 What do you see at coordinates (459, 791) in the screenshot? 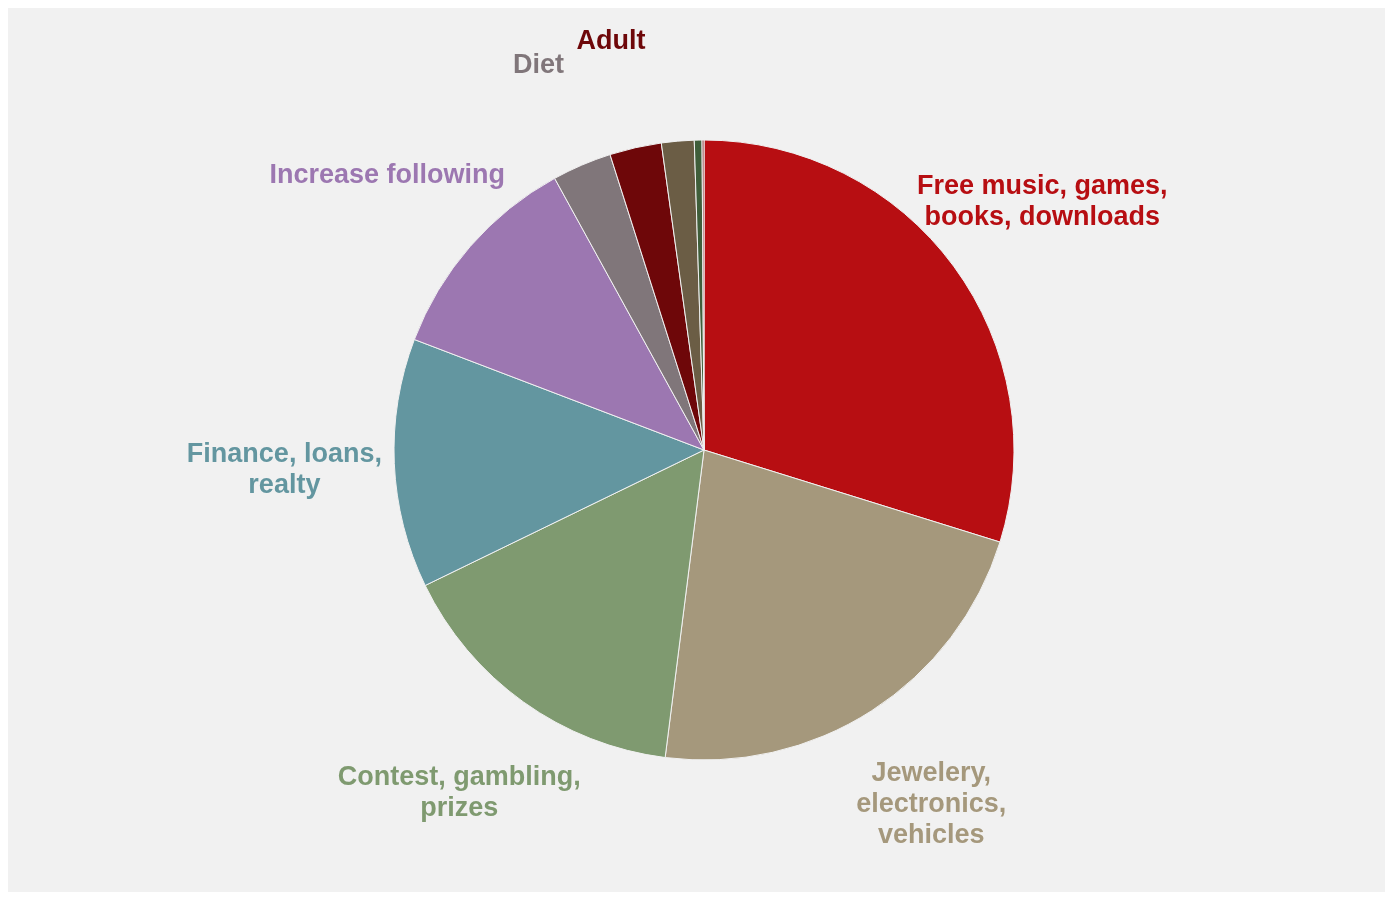
I see `slice-label: Contest, gambling, prizes` at bounding box center [459, 791].